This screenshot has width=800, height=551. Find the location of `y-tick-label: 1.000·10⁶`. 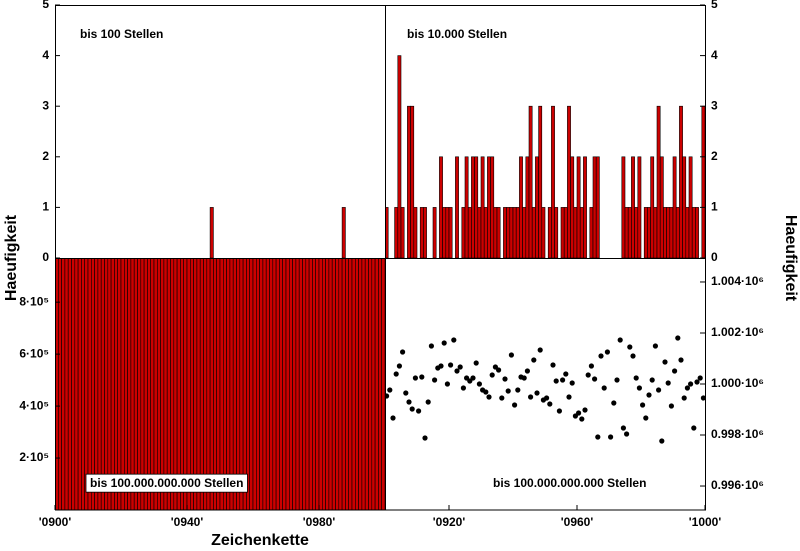

y-tick-label: 1.000·10⁶ is located at coordinates (737, 383).